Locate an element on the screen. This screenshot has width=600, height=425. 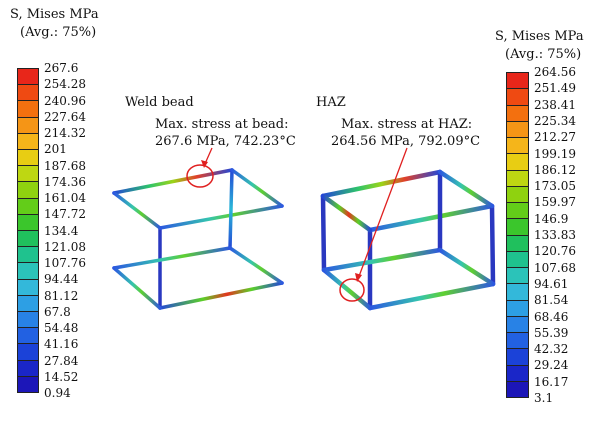
haz-annotation-arrowhead is located at coordinates (358, 277).